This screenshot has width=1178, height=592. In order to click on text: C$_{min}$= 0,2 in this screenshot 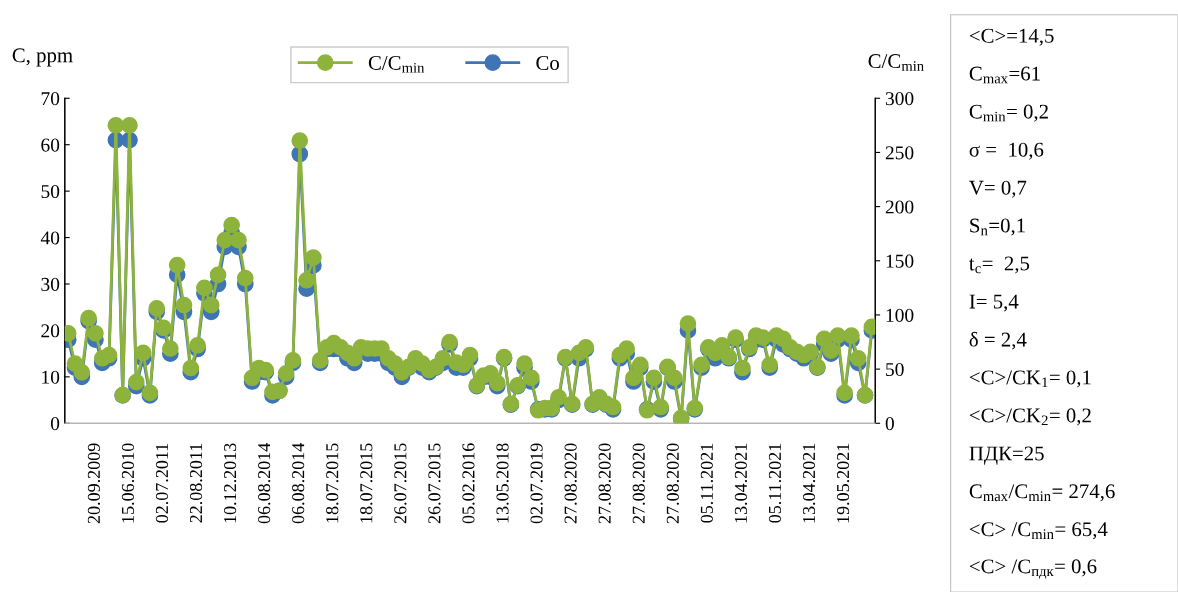, I will do `click(1008, 113)`.